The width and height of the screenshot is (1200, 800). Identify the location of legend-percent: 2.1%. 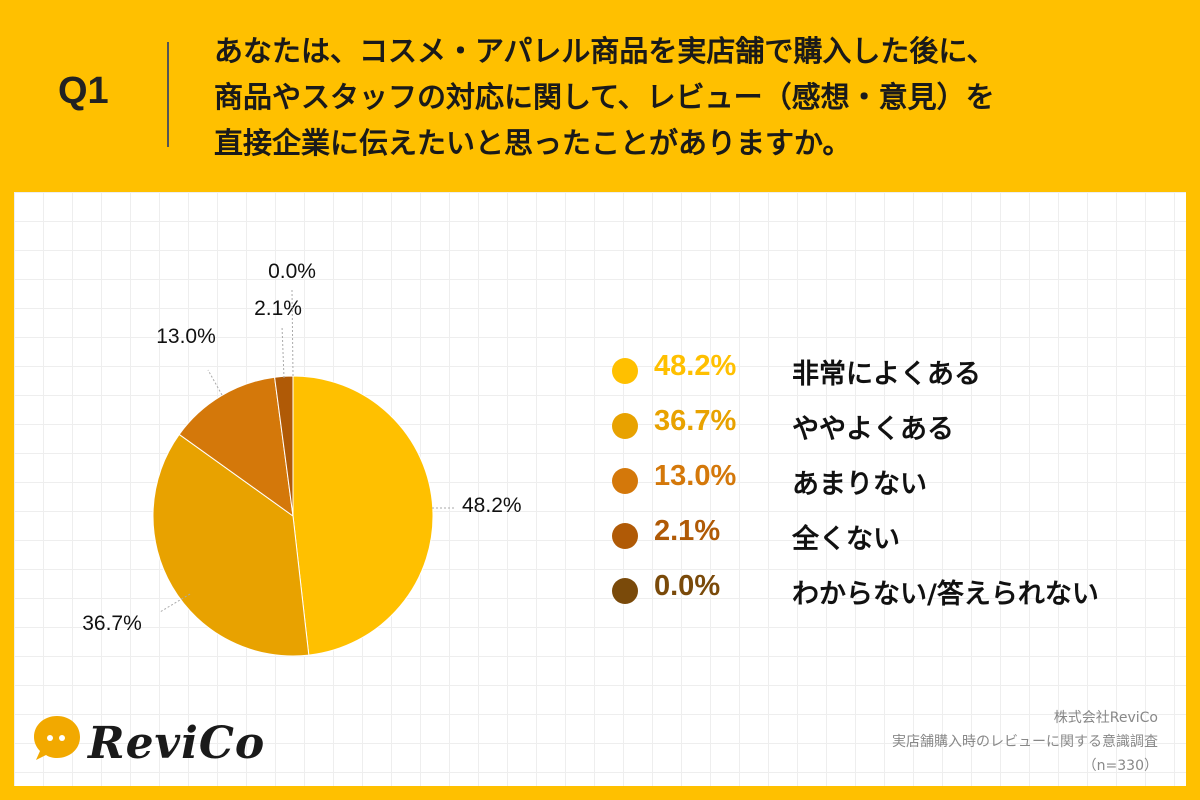
(687, 531).